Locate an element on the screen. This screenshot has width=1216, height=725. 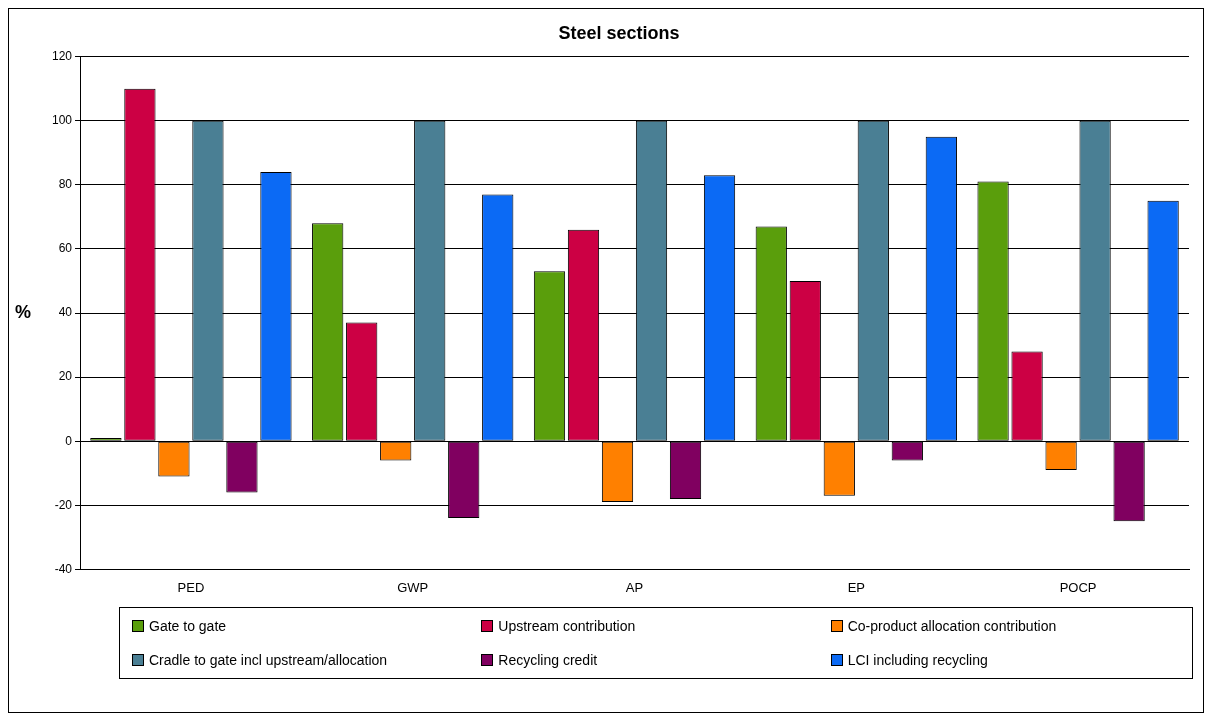
x-tick-label: PED is located at coordinates (191, 587).